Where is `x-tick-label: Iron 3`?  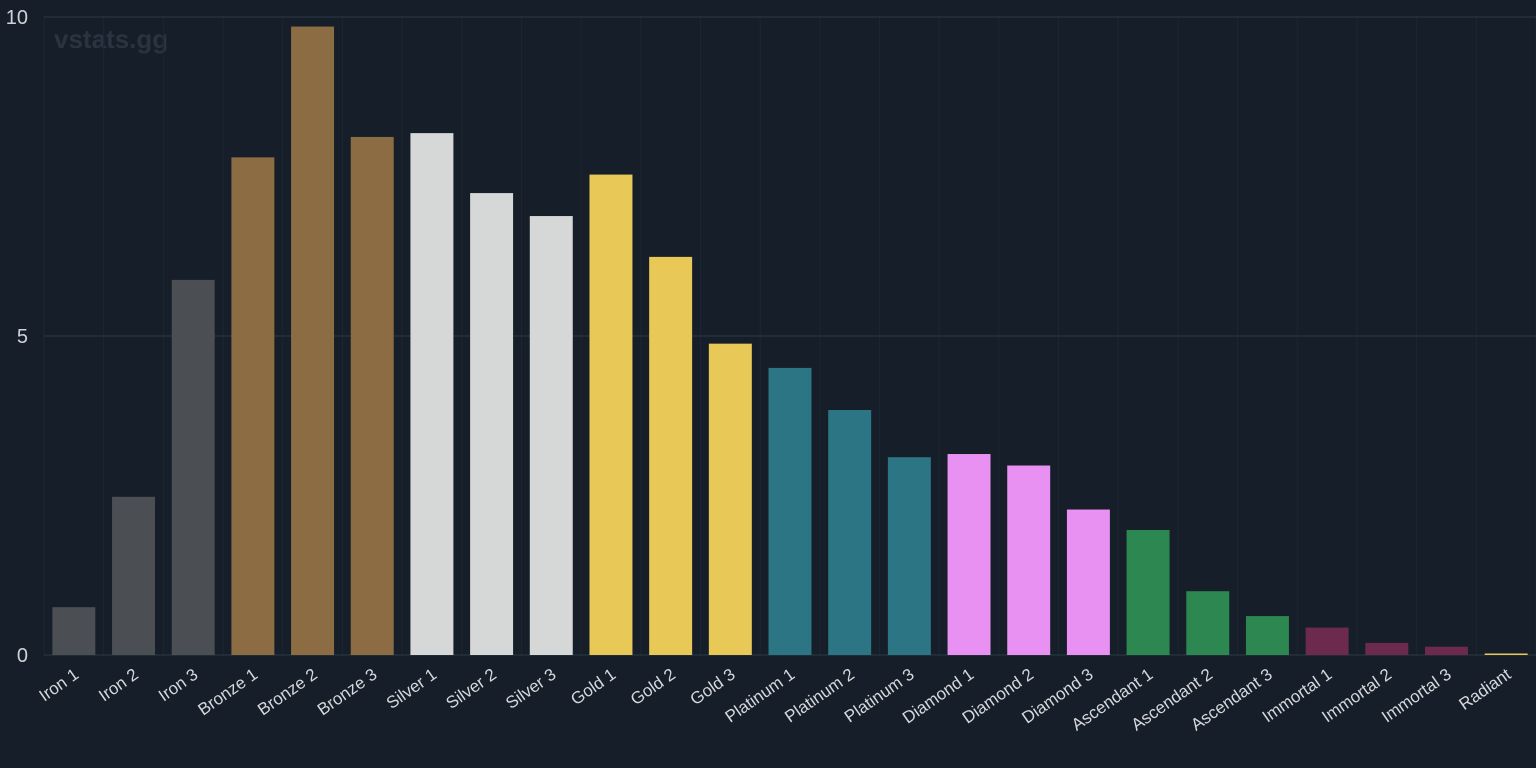 x-tick-label: Iron 3 is located at coordinates (178, 685).